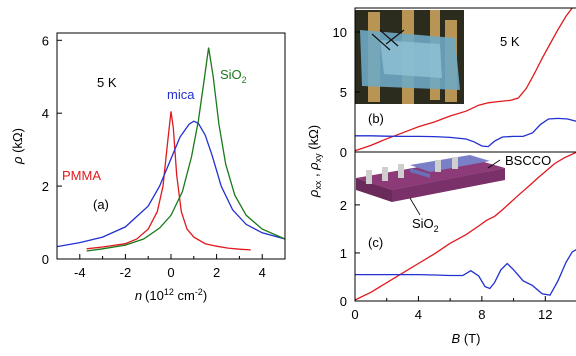 The image size is (576, 356). Describe the element at coordinates (528, 160) in the screenshot. I see `bscco-label: BSCCO` at that location.